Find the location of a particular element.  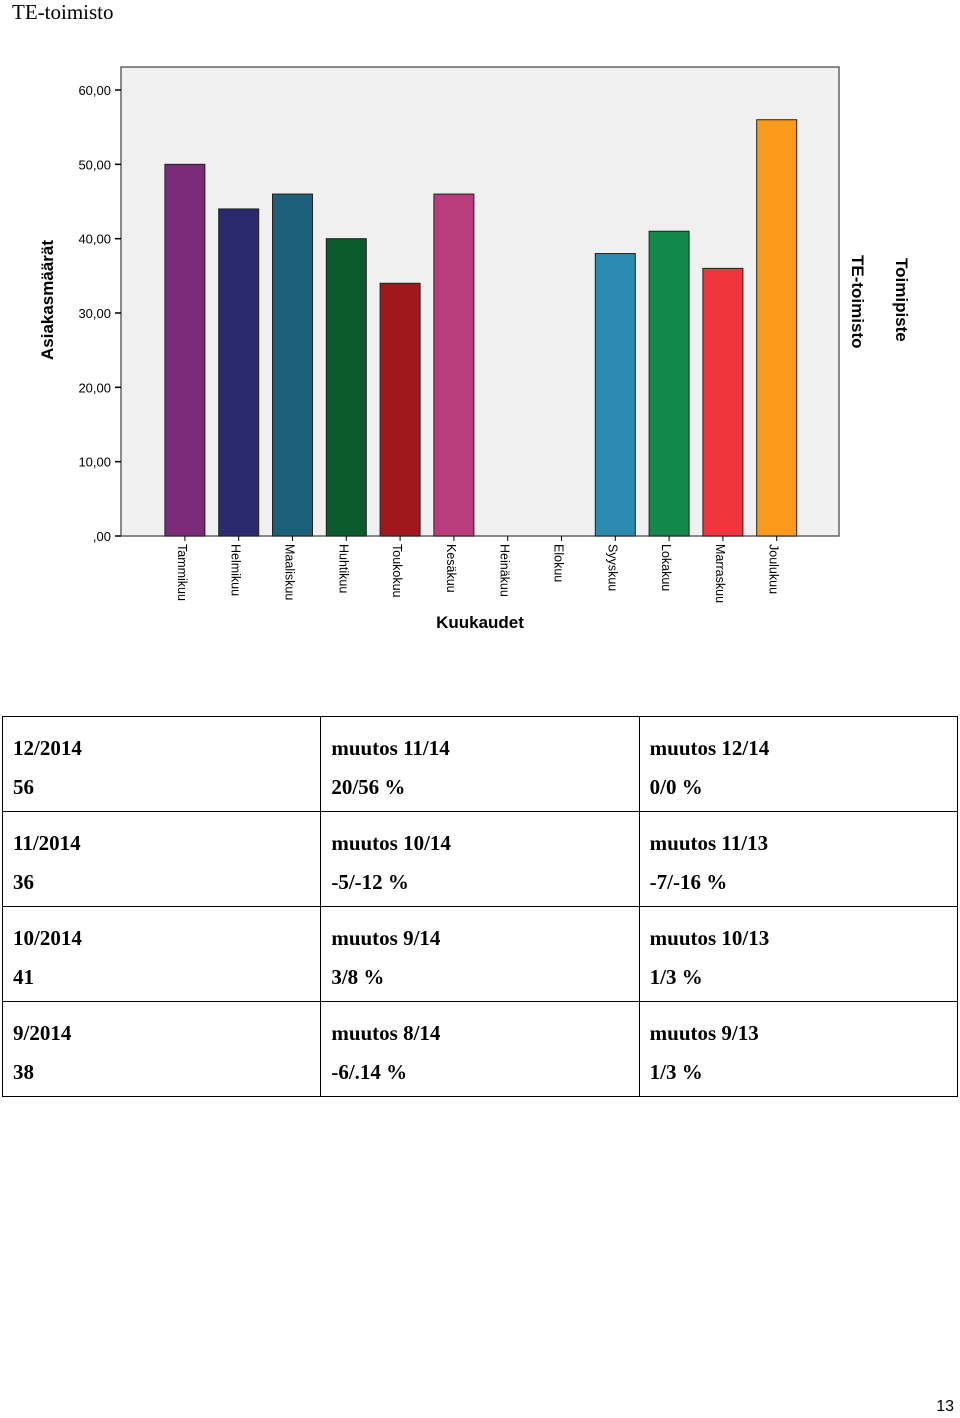

y-tick-label: 40,00 is located at coordinates (94, 239).